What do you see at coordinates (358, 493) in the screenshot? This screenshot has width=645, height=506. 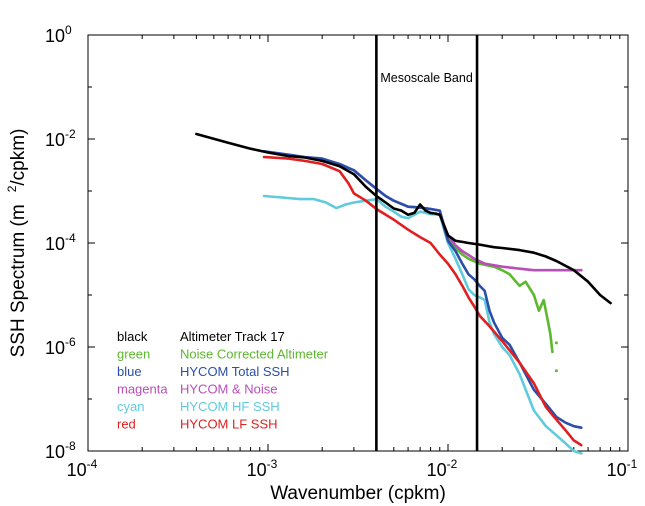 I see `x-axis-label: Wavenumber (cpkm)` at bounding box center [358, 493].